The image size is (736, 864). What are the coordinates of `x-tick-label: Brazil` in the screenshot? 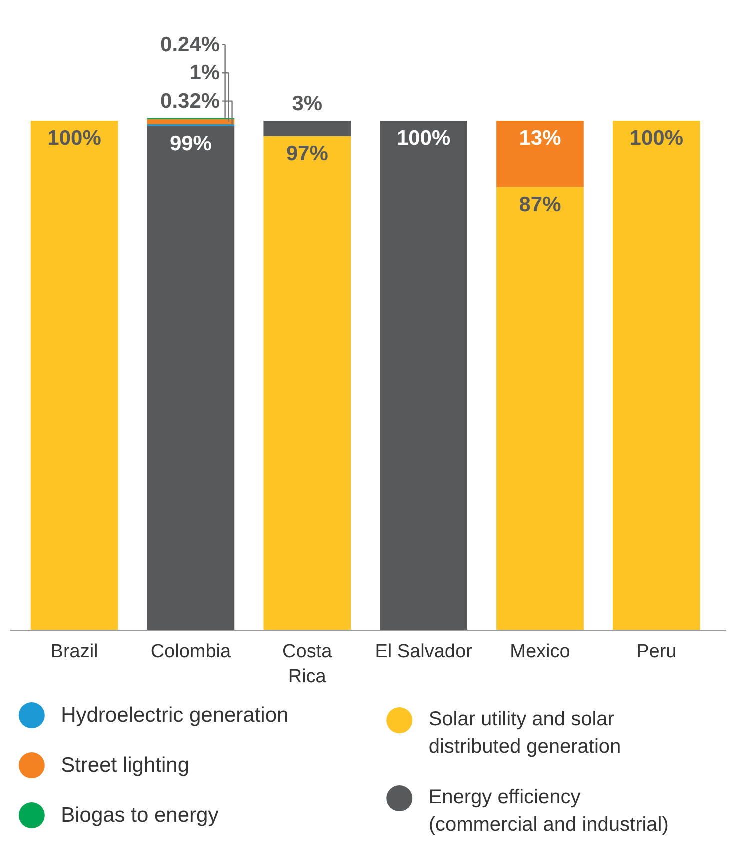 It's located at (74, 652).